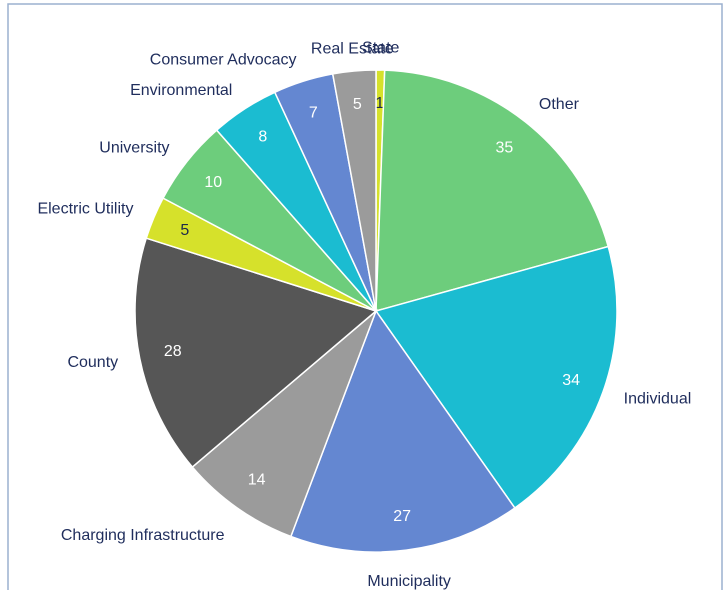 This screenshot has width=728, height=590. What do you see at coordinates (173, 351) in the screenshot?
I see `value-label: 28` at bounding box center [173, 351].